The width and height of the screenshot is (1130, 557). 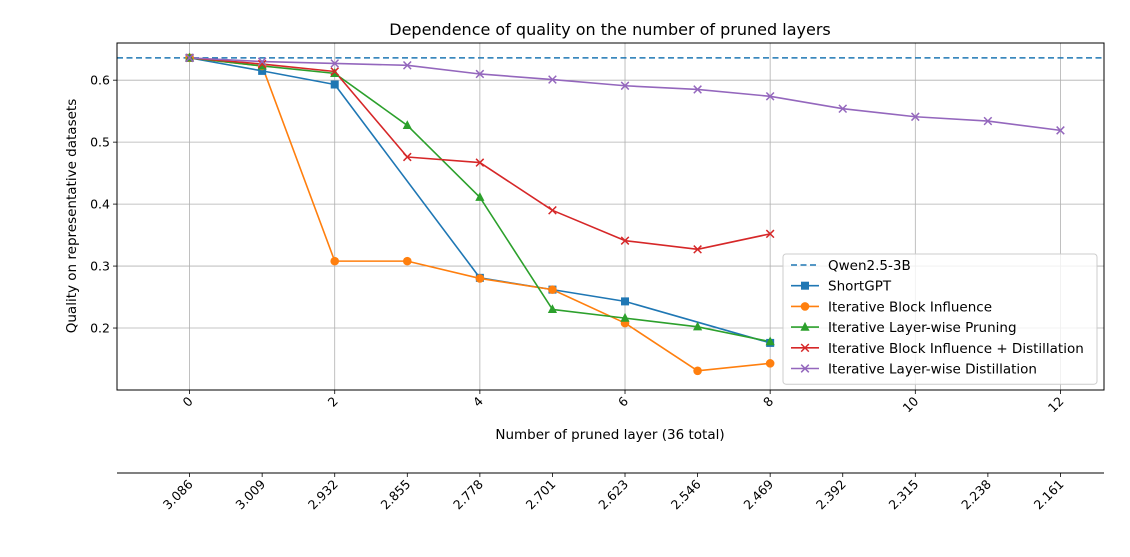 I want to click on legend-box, so click(x=940, y=319).